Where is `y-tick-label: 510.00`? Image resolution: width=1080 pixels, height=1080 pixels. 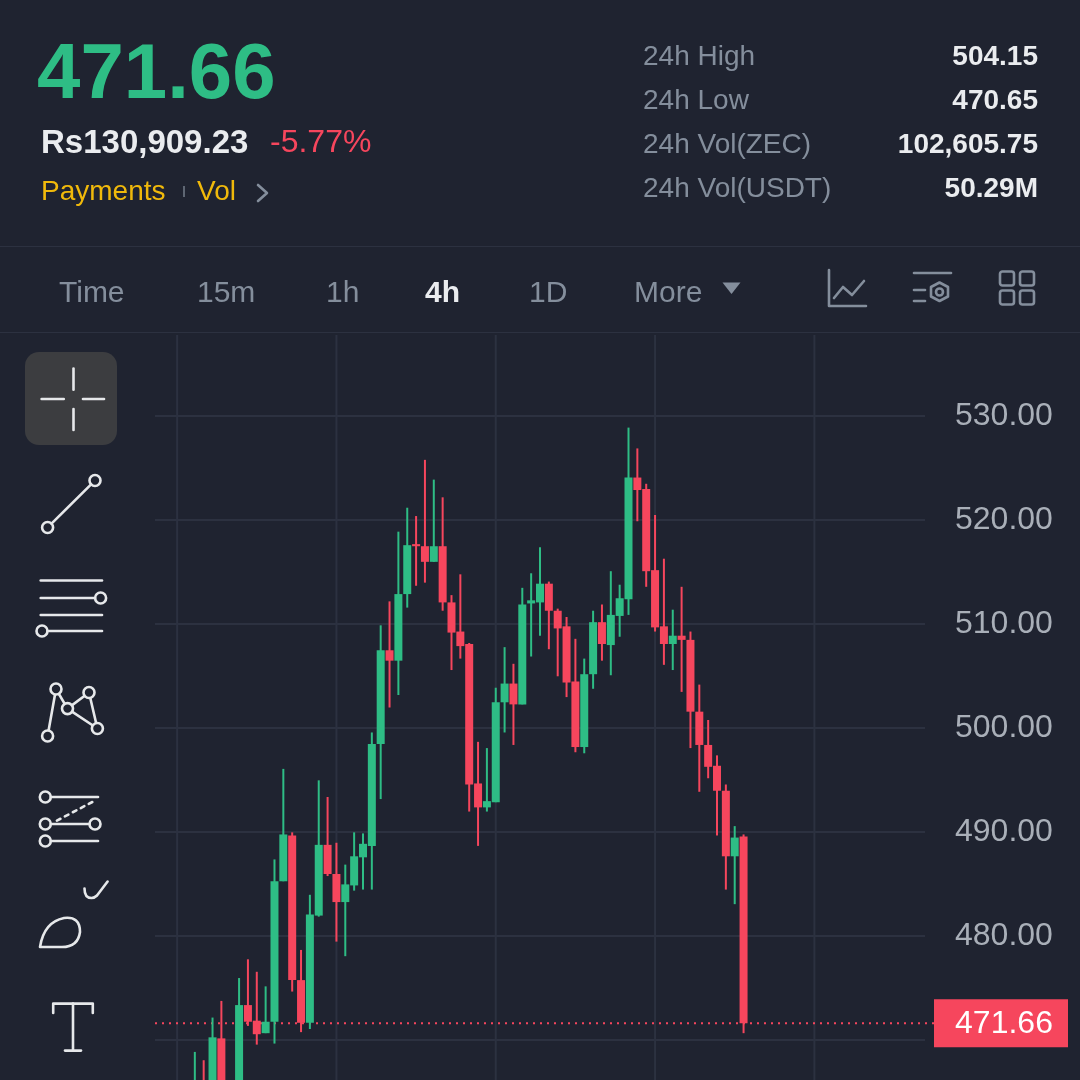 y-tick-label: 510.00 is located at coordinates (1004, 622).